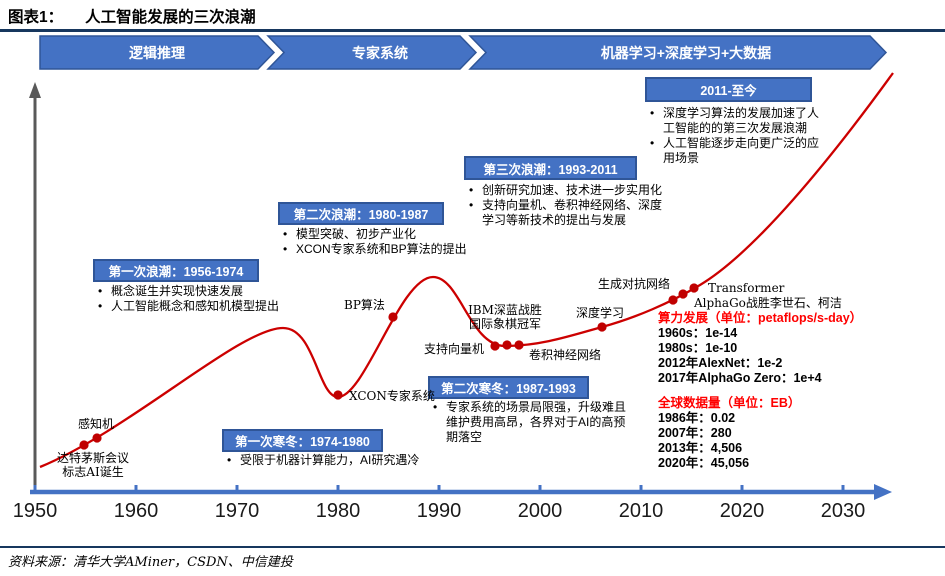  I want to click on x-axis-arrowhead, so click(883, 492).